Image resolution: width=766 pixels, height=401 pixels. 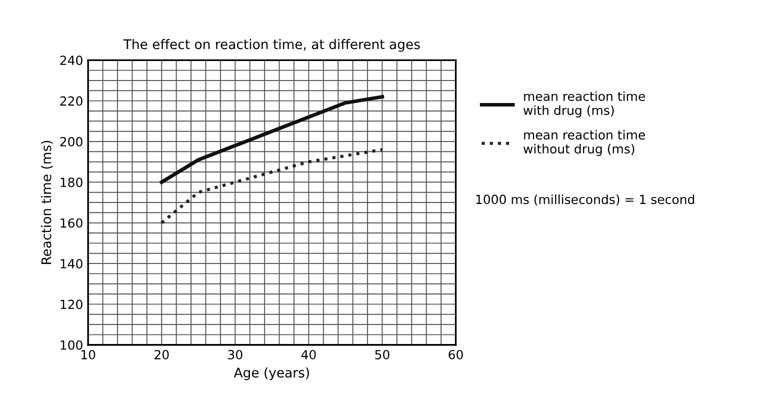 I want to click on x-tick-label: 30, so click(x=235, y=355).